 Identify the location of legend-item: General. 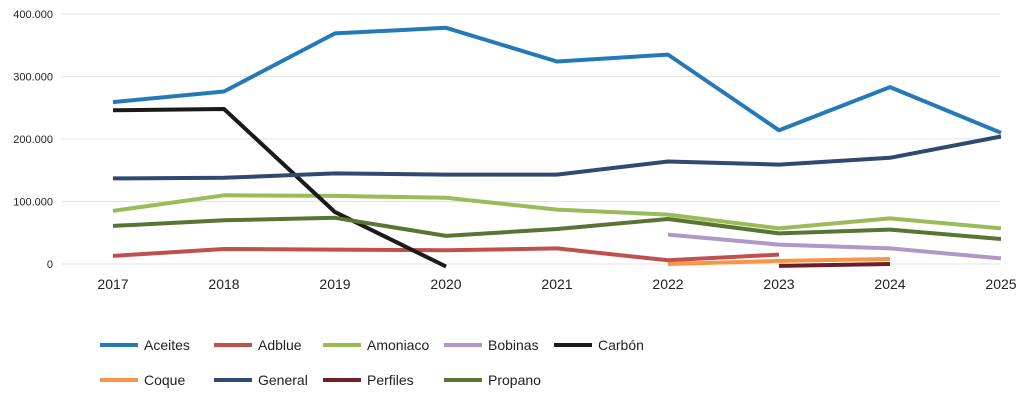
(261, 380).